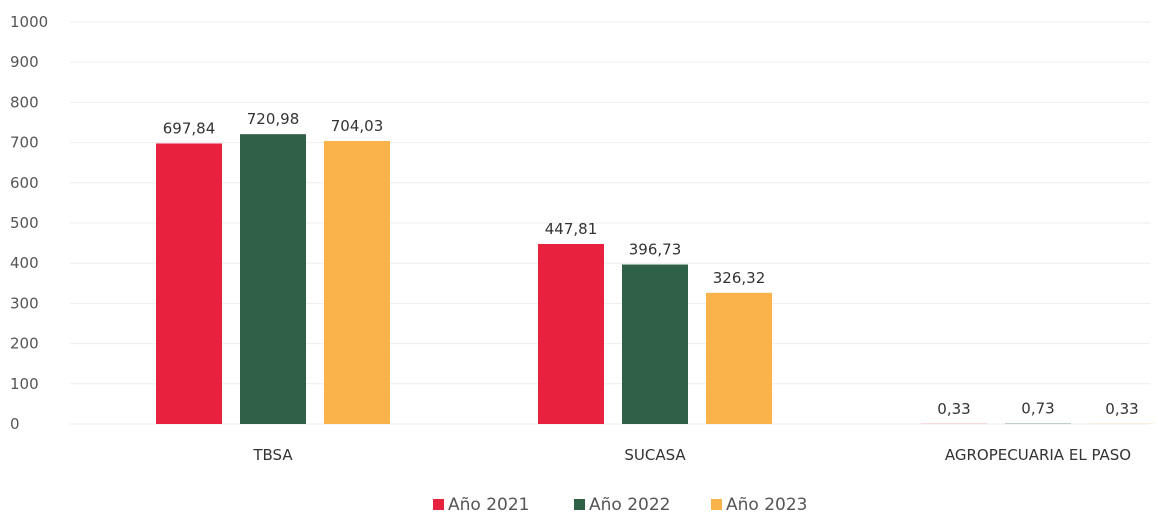 The width and height of the screenshot is (1159, 514). What do you see at coordinates (357, 126) in the screenshot?
I see `data-label: 704,03` at bounding box center [357, 126].